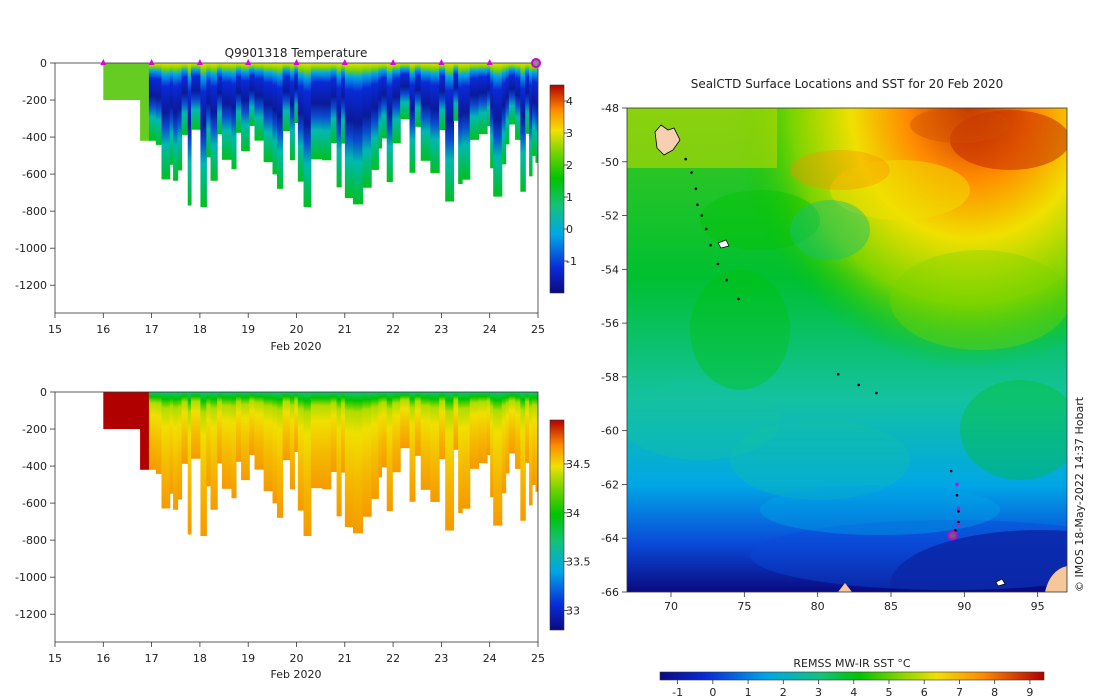 The width and height of the screenshot is (1100, 700). Describe the element at coordinates (891, 606) in the screenshot. I see `lon-tick-label: 85` at that location.